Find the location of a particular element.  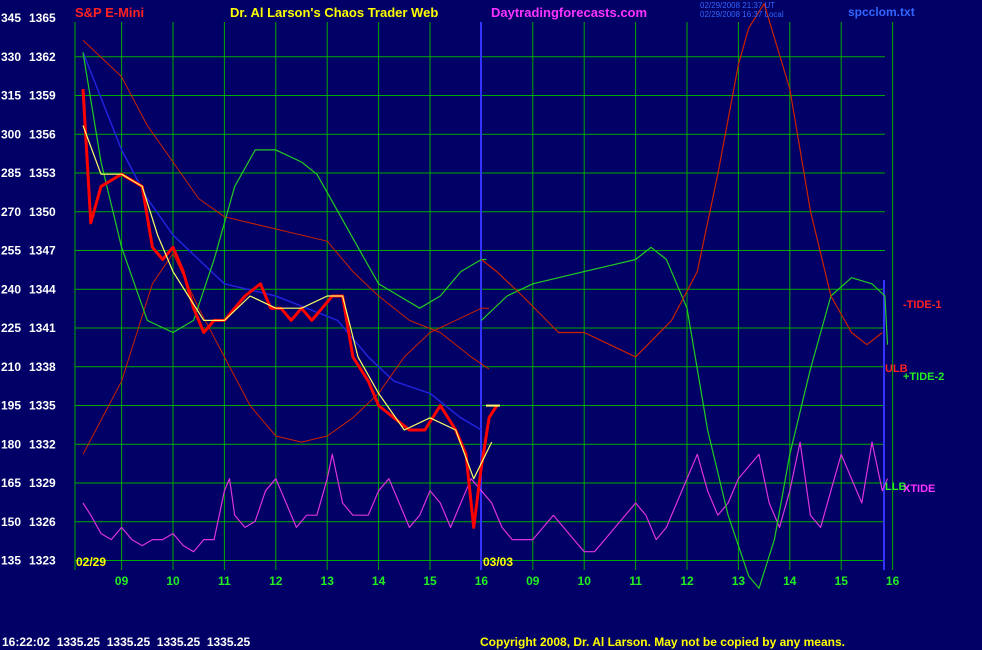

lower-band-line is located at coordinates (286, 353).